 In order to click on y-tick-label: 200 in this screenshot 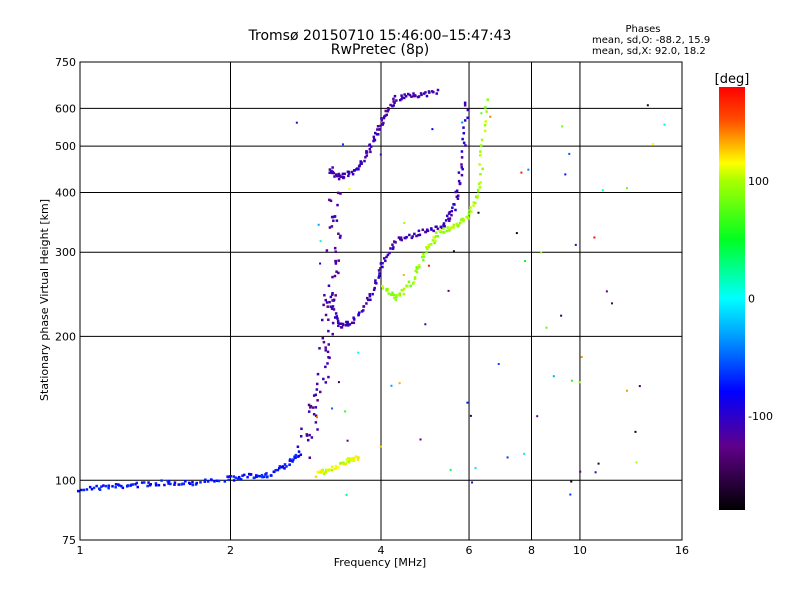, I will do `click(65, 336)`.